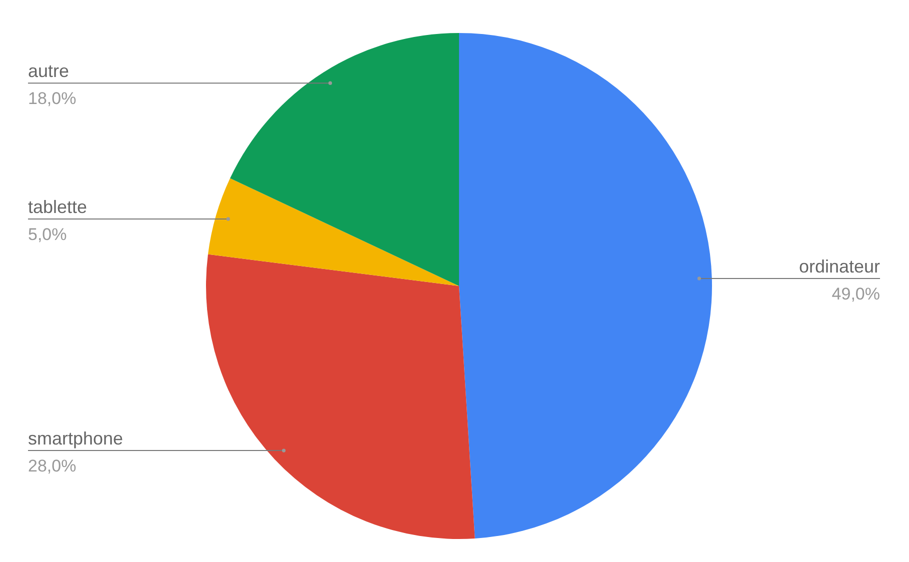 The image size is (909, 562). Describe the element at coordinates (52, 466) in the screenshot. I see `data-label: 28,0%` at that location.